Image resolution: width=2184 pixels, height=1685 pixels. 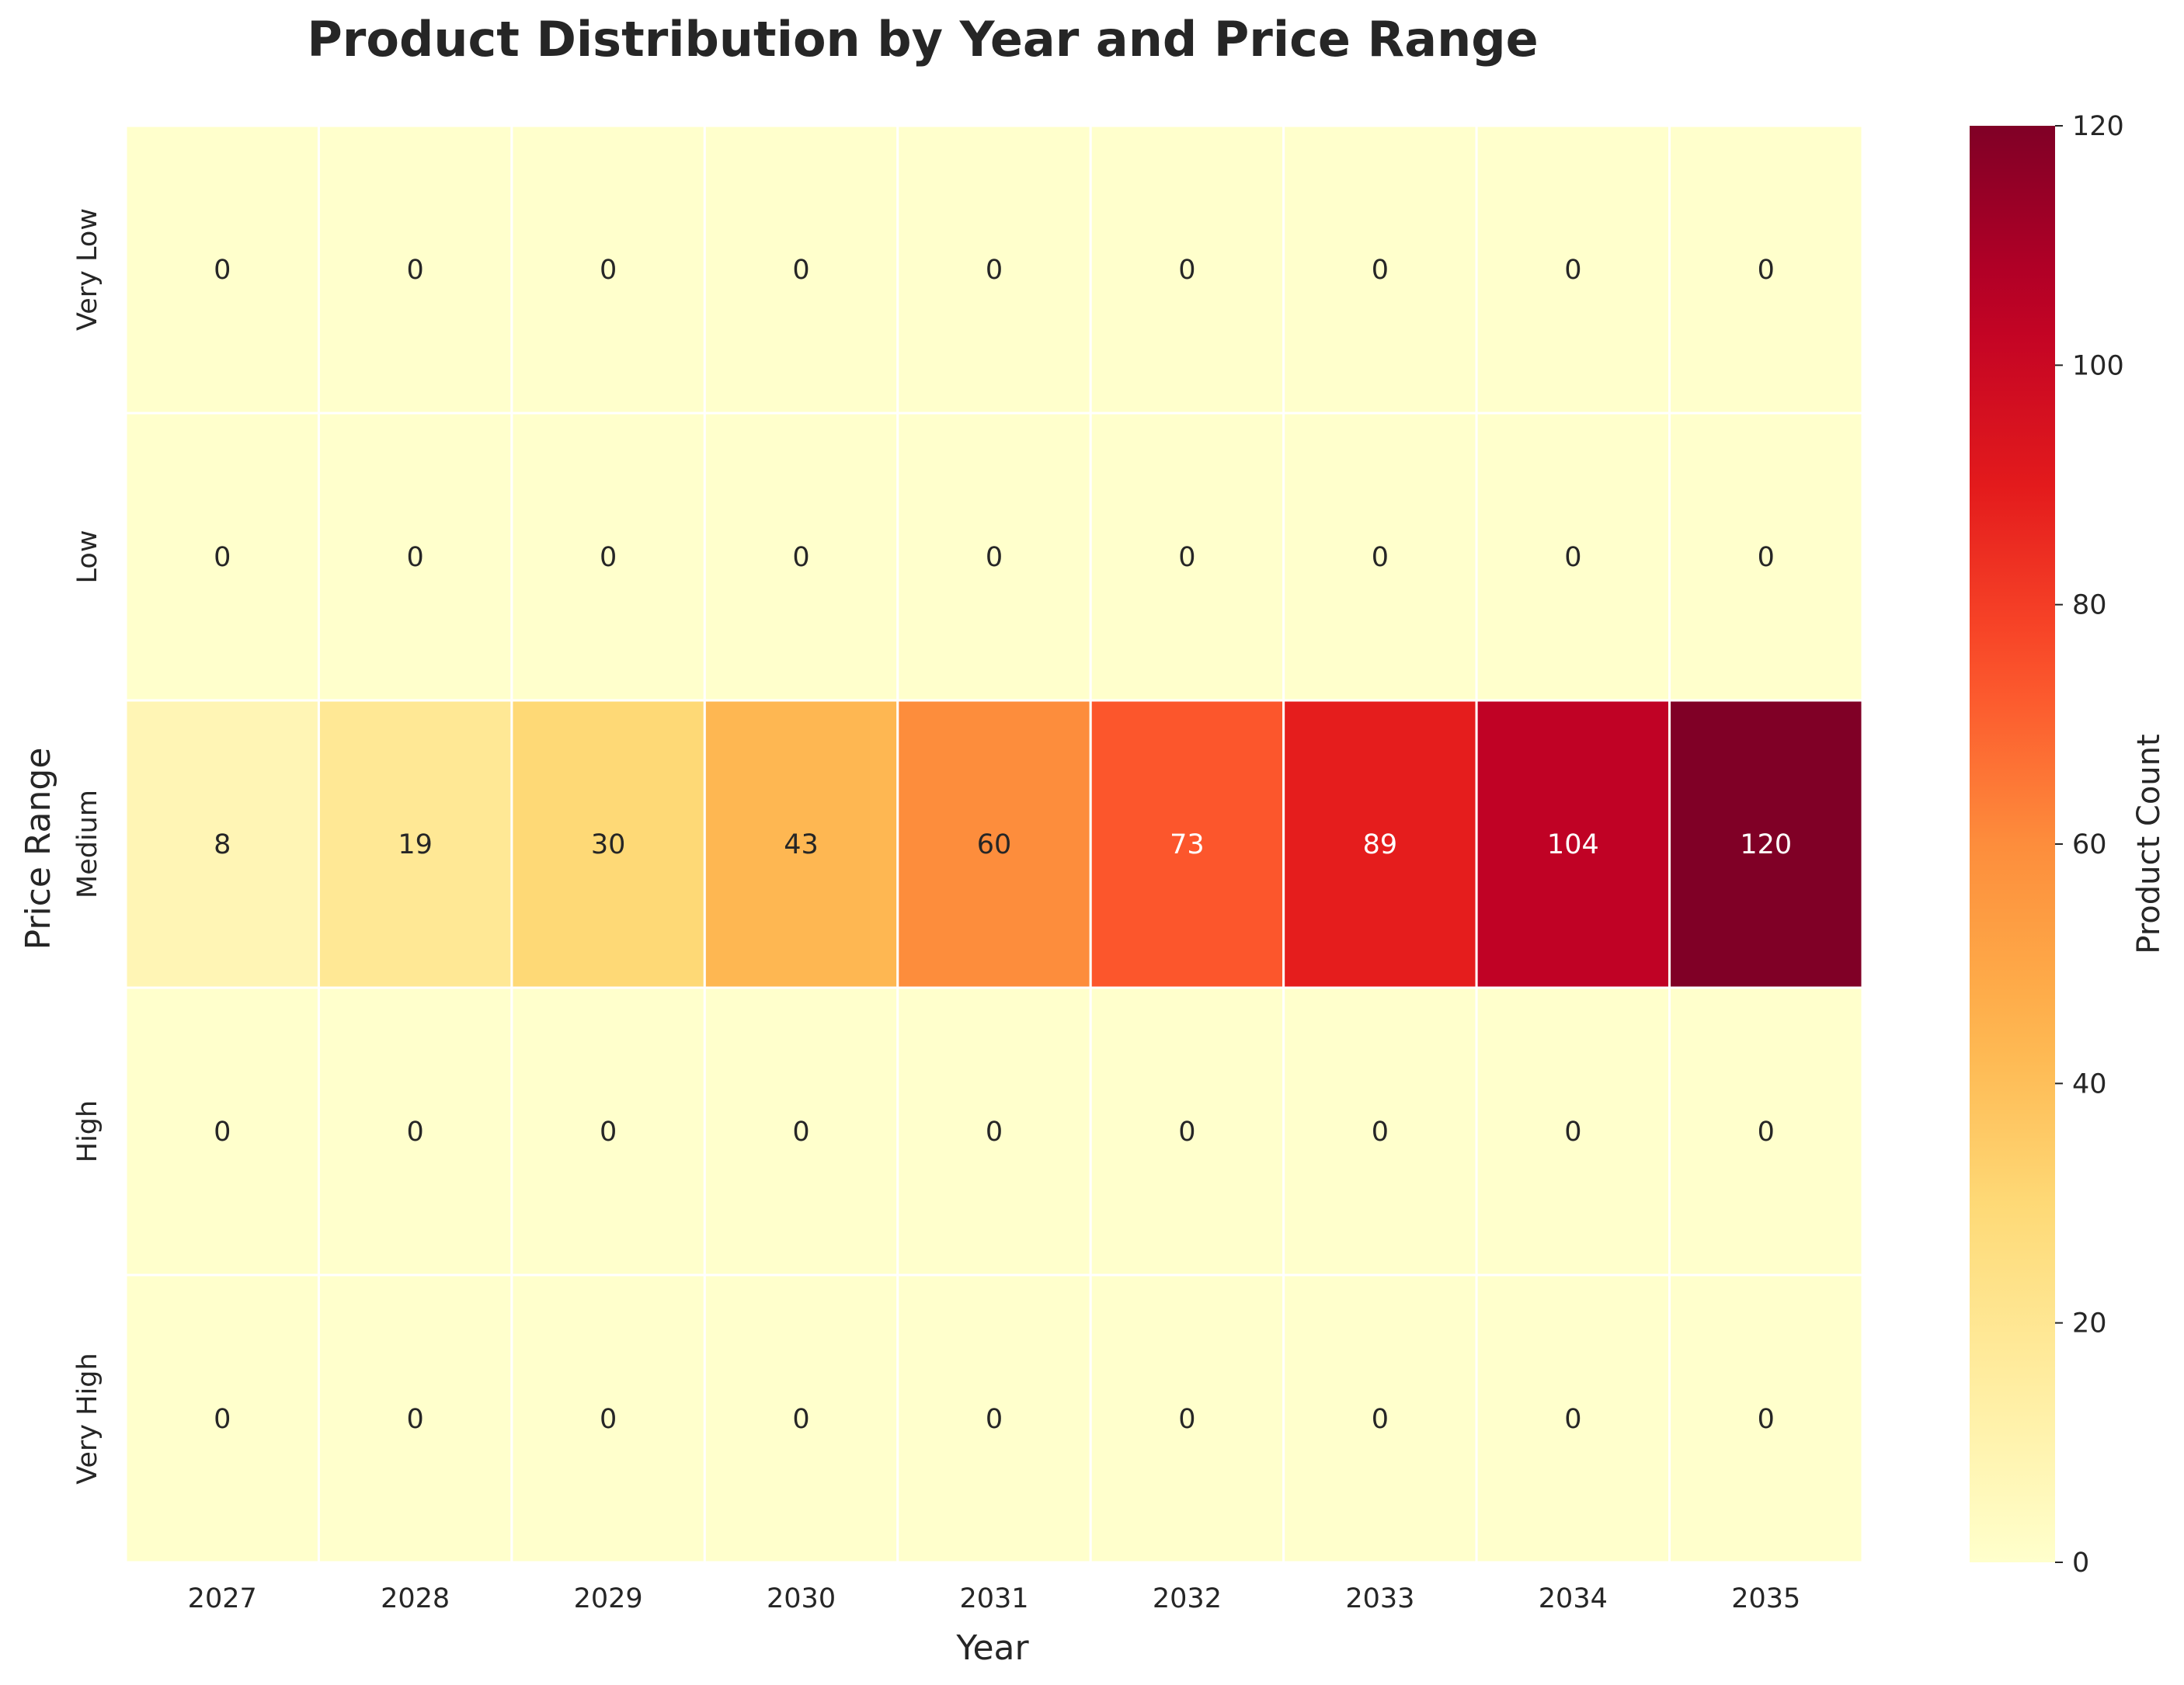 What do you see at coordinates (223, 1599) in the screenshot?
I see `x-tick-label: 2027` at bounding box center [223, 1599].